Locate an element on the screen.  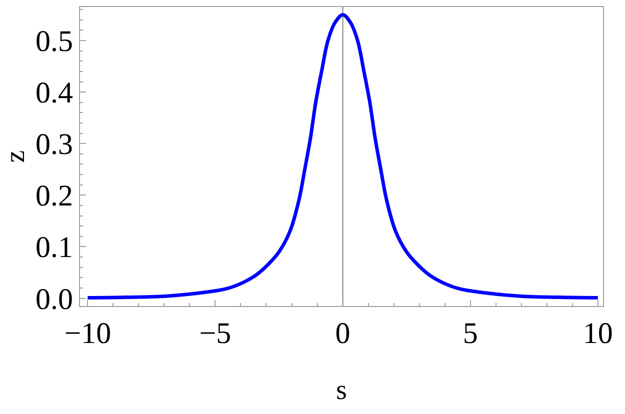
x-tick-label: 0 is located at coordinates (342, 333).